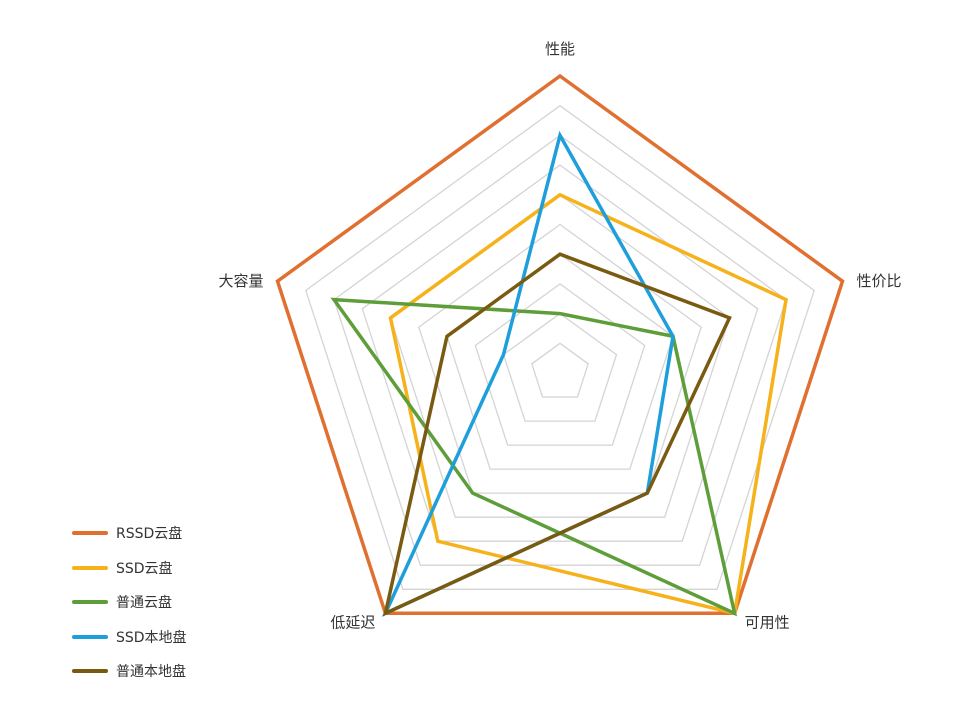 This screenshot has height=702, width=966. Describe the element at coordinates (151, 672) in the screenshot. I see `legend-label: 普通本地盘` at that location.